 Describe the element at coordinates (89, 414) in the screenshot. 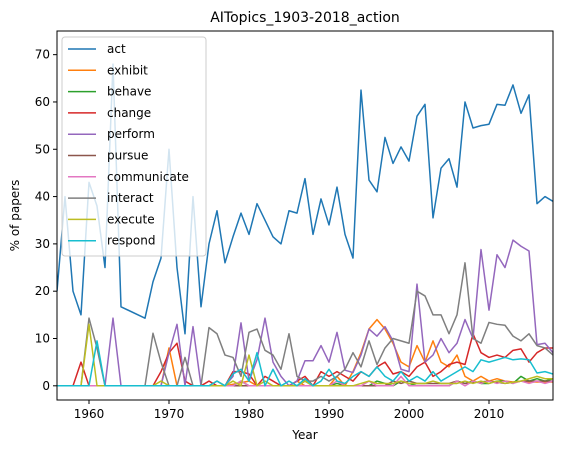

I see `x-tick-label: 1960` at that location.